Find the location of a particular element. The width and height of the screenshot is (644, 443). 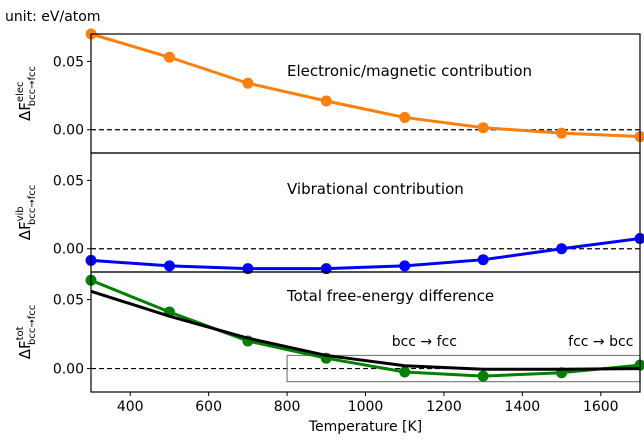

x-axis-label: Temperature [K] is located at coordinates (365, 427).